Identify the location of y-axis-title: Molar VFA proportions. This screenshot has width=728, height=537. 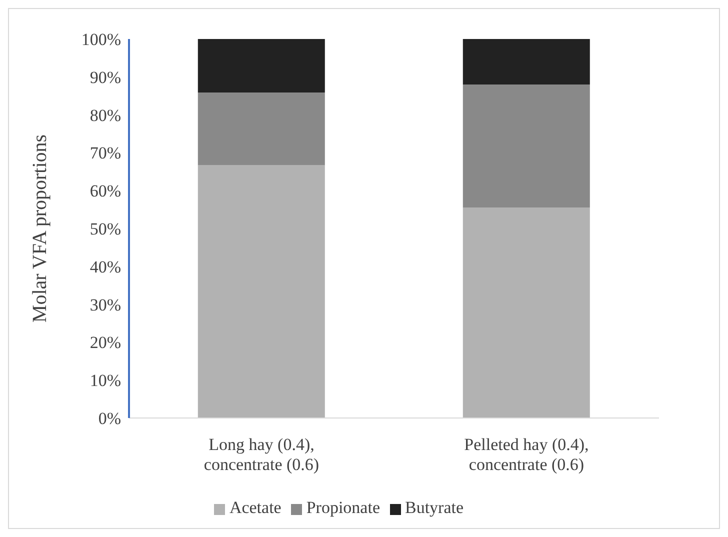
(40, 228).